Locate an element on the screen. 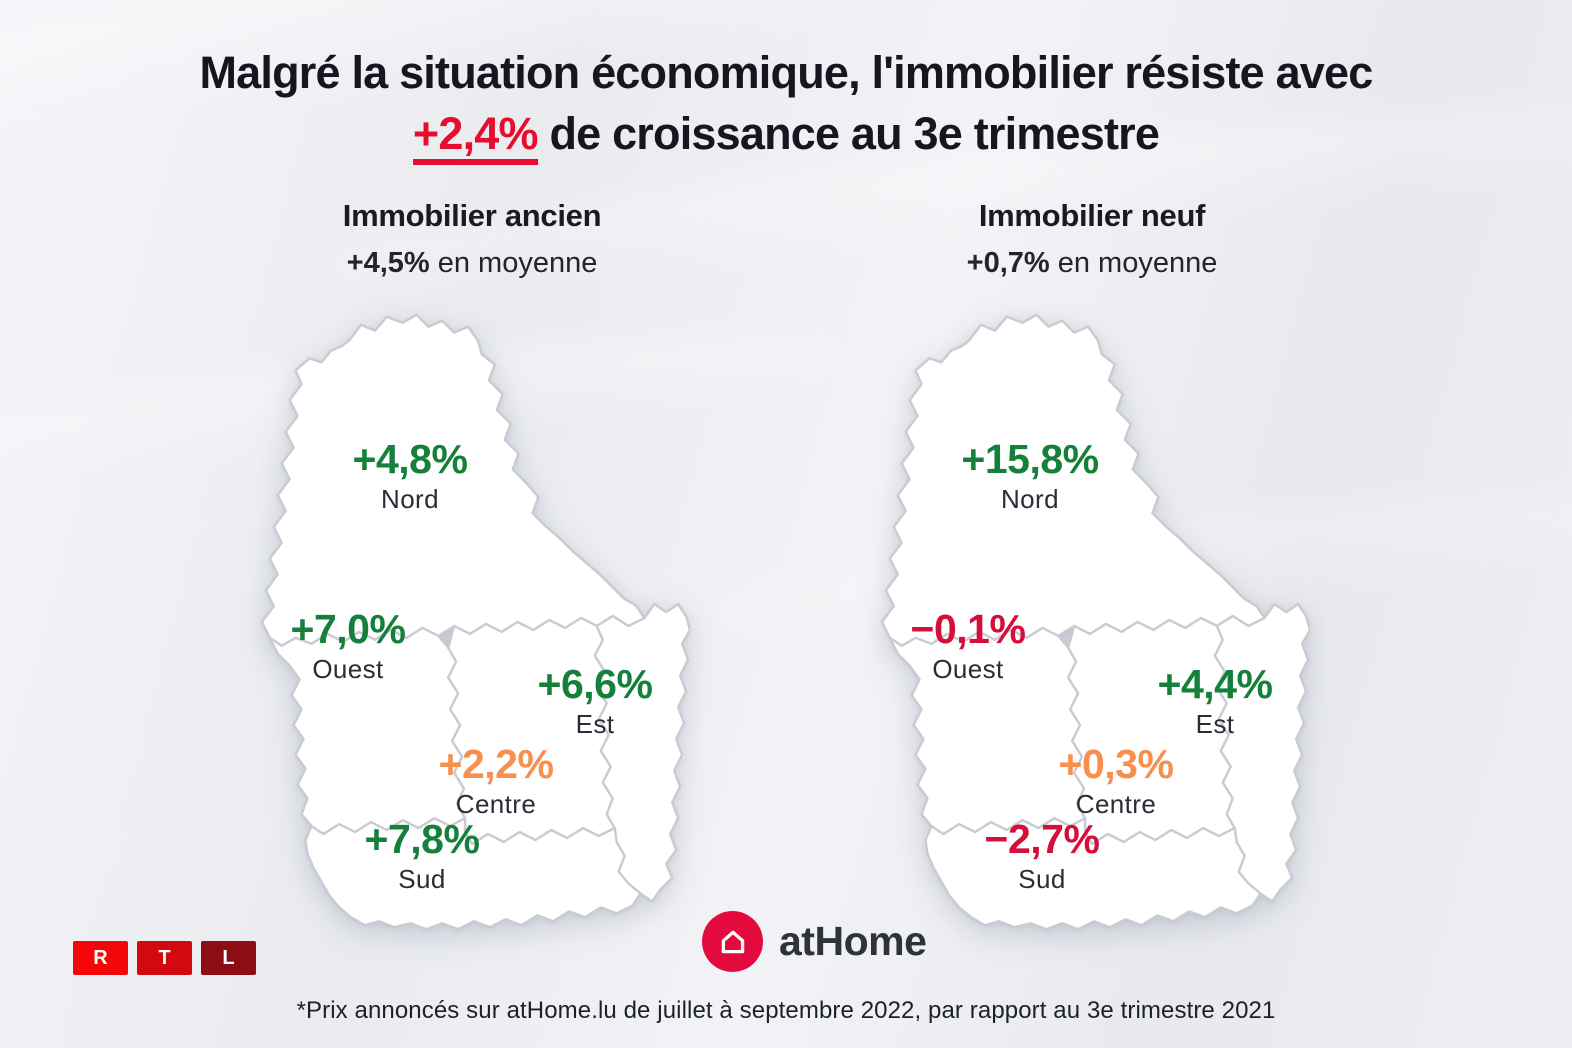 This screenshot has height=1048, width=1572. headline-text-rest: de croissance au 3e trimestre is located at coordinates (848, 133).